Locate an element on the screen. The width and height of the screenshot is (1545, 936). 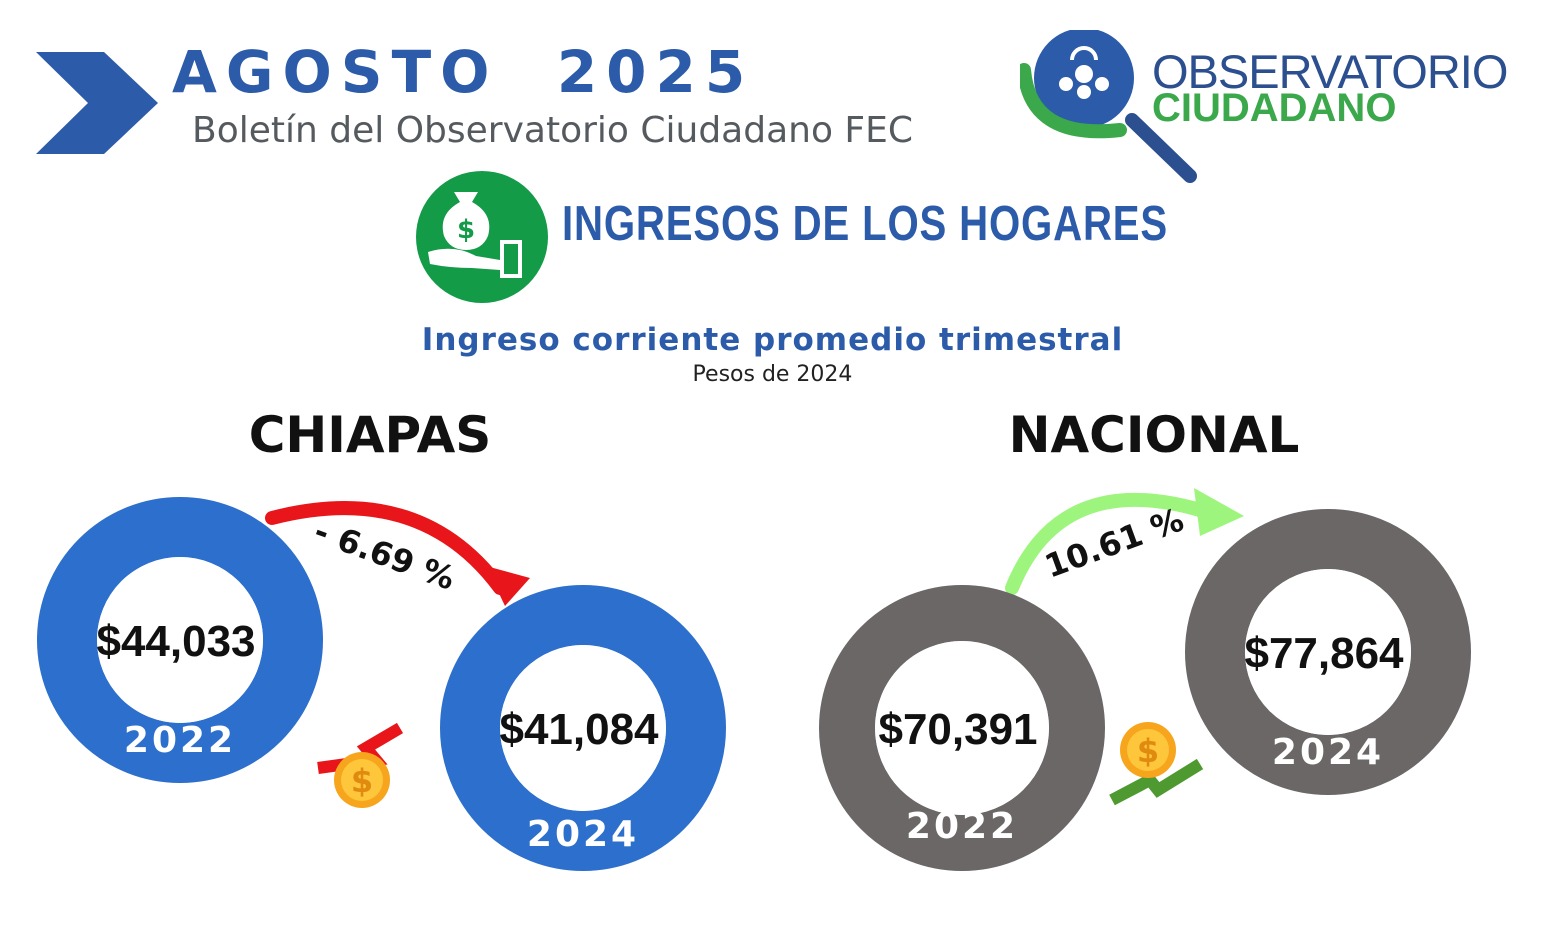
coin-inner-nacional is located at coordinates (1148, 750).